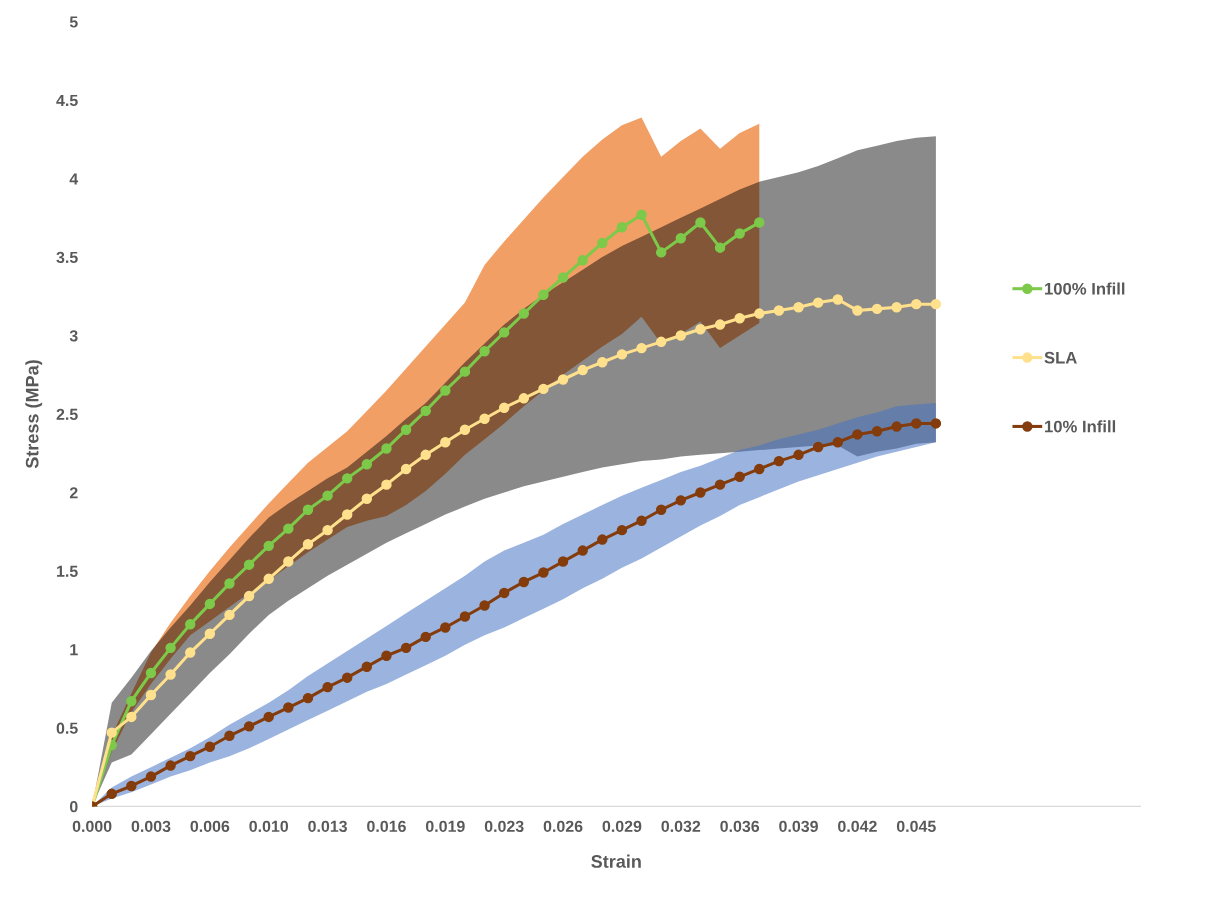 The width and height of the screenshot is (1212, 903). I want to click on y-tick-label: 3.5, so click(67, 257).